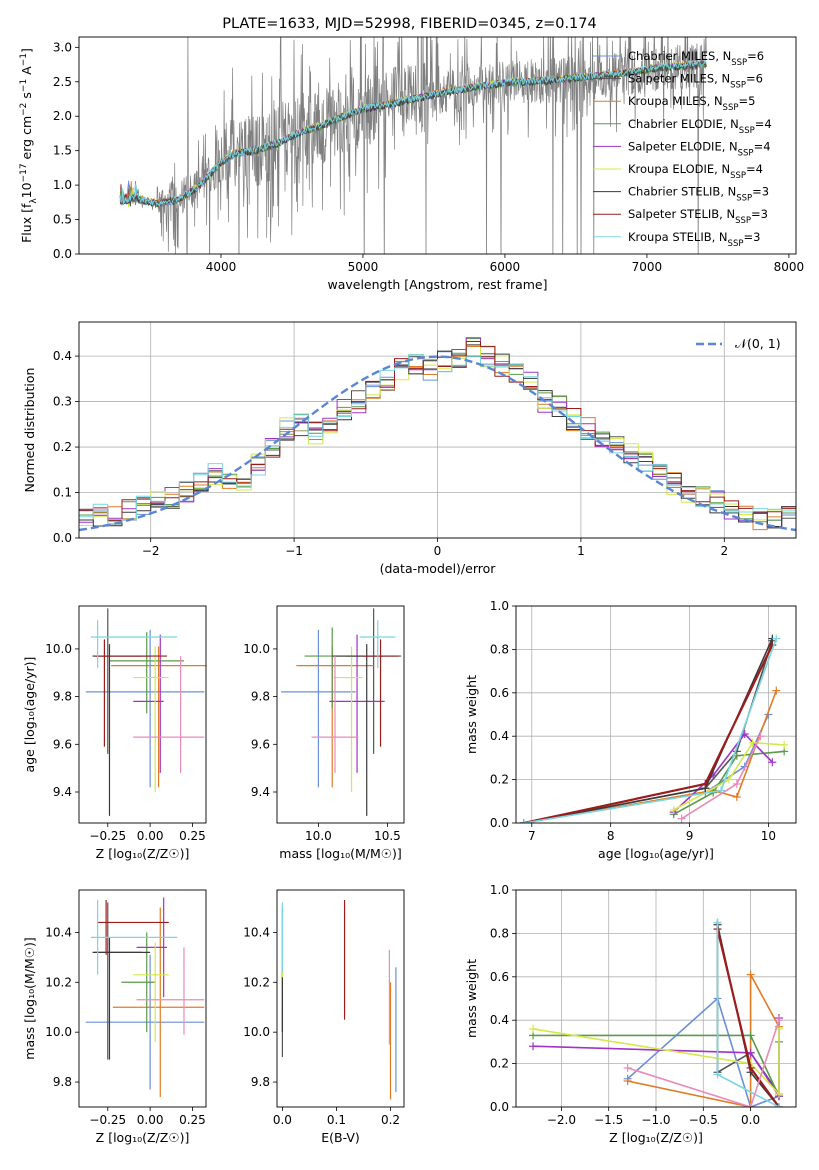 The height and width of the screenshot is (1170, 819). What do you see at coordinates (62, 116) in the screenshot?
I see `y-tick-label: 2.0` at bounding box center [62, 116].